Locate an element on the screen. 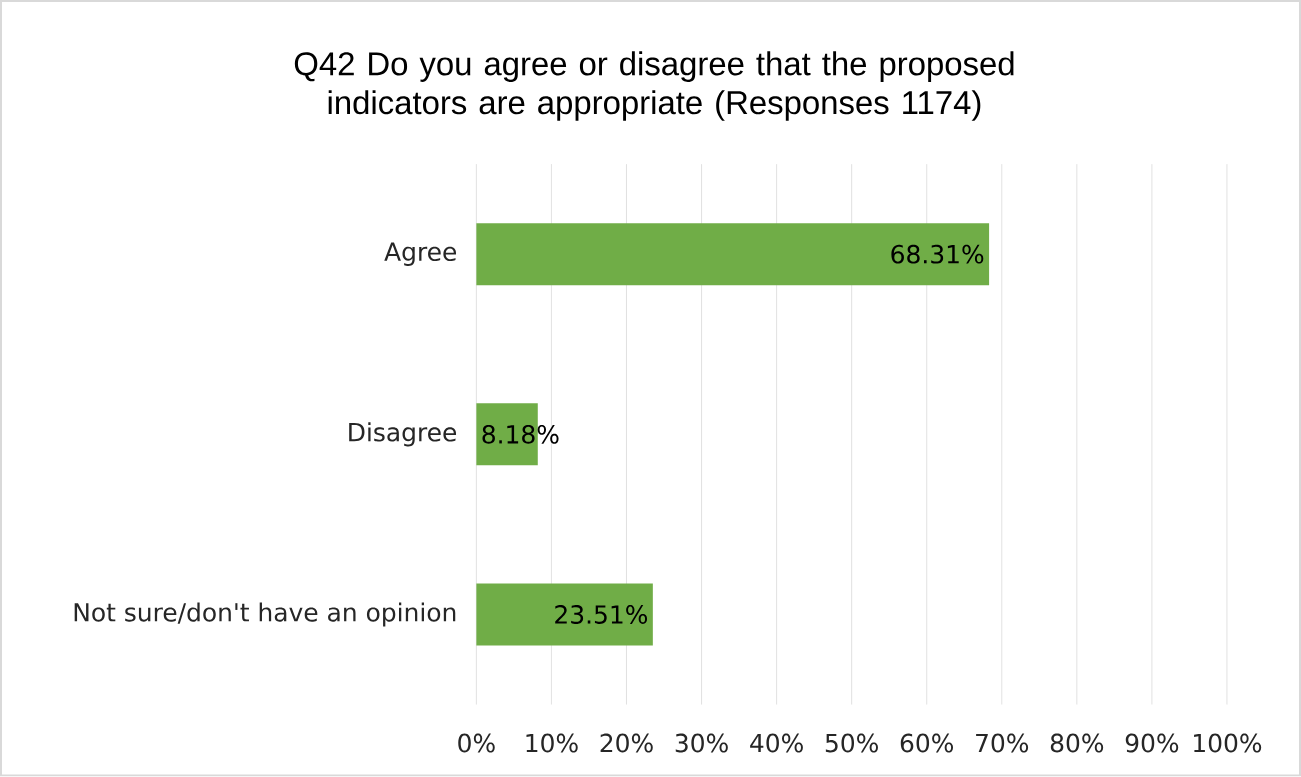 The height and width of the screenshot is (777, 1301). x-tick-label: 40% is located at coordinates (776, 743).